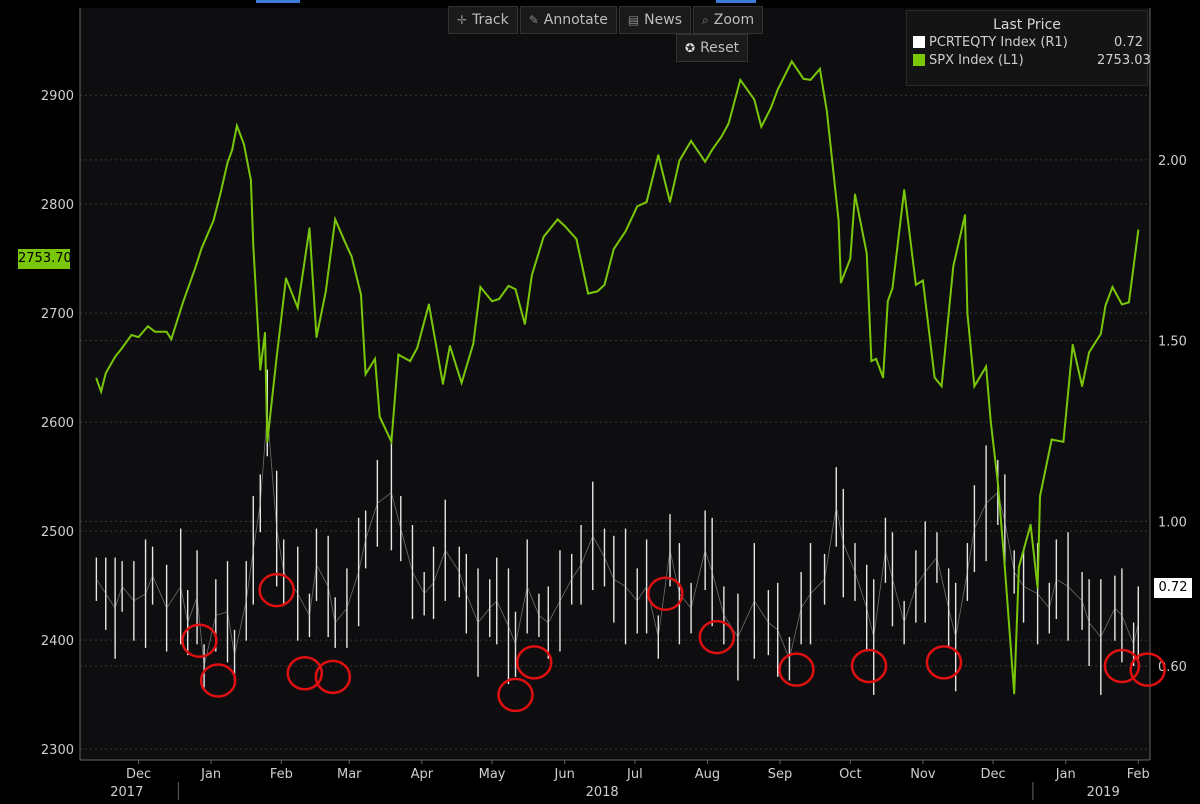 This screenshot has height=804, width=1200. What do you see at coordinates (349, 774) in the screenshot?
I see `x-axis-month-label: Mar` at bounding box center [349, 774].